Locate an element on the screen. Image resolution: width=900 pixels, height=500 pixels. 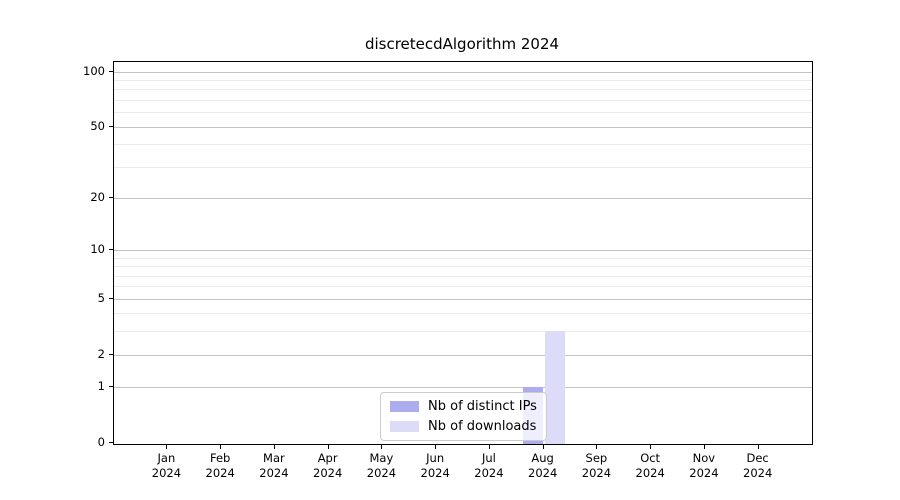
y-tick-label: 100 is located at coordinates (94, 70).